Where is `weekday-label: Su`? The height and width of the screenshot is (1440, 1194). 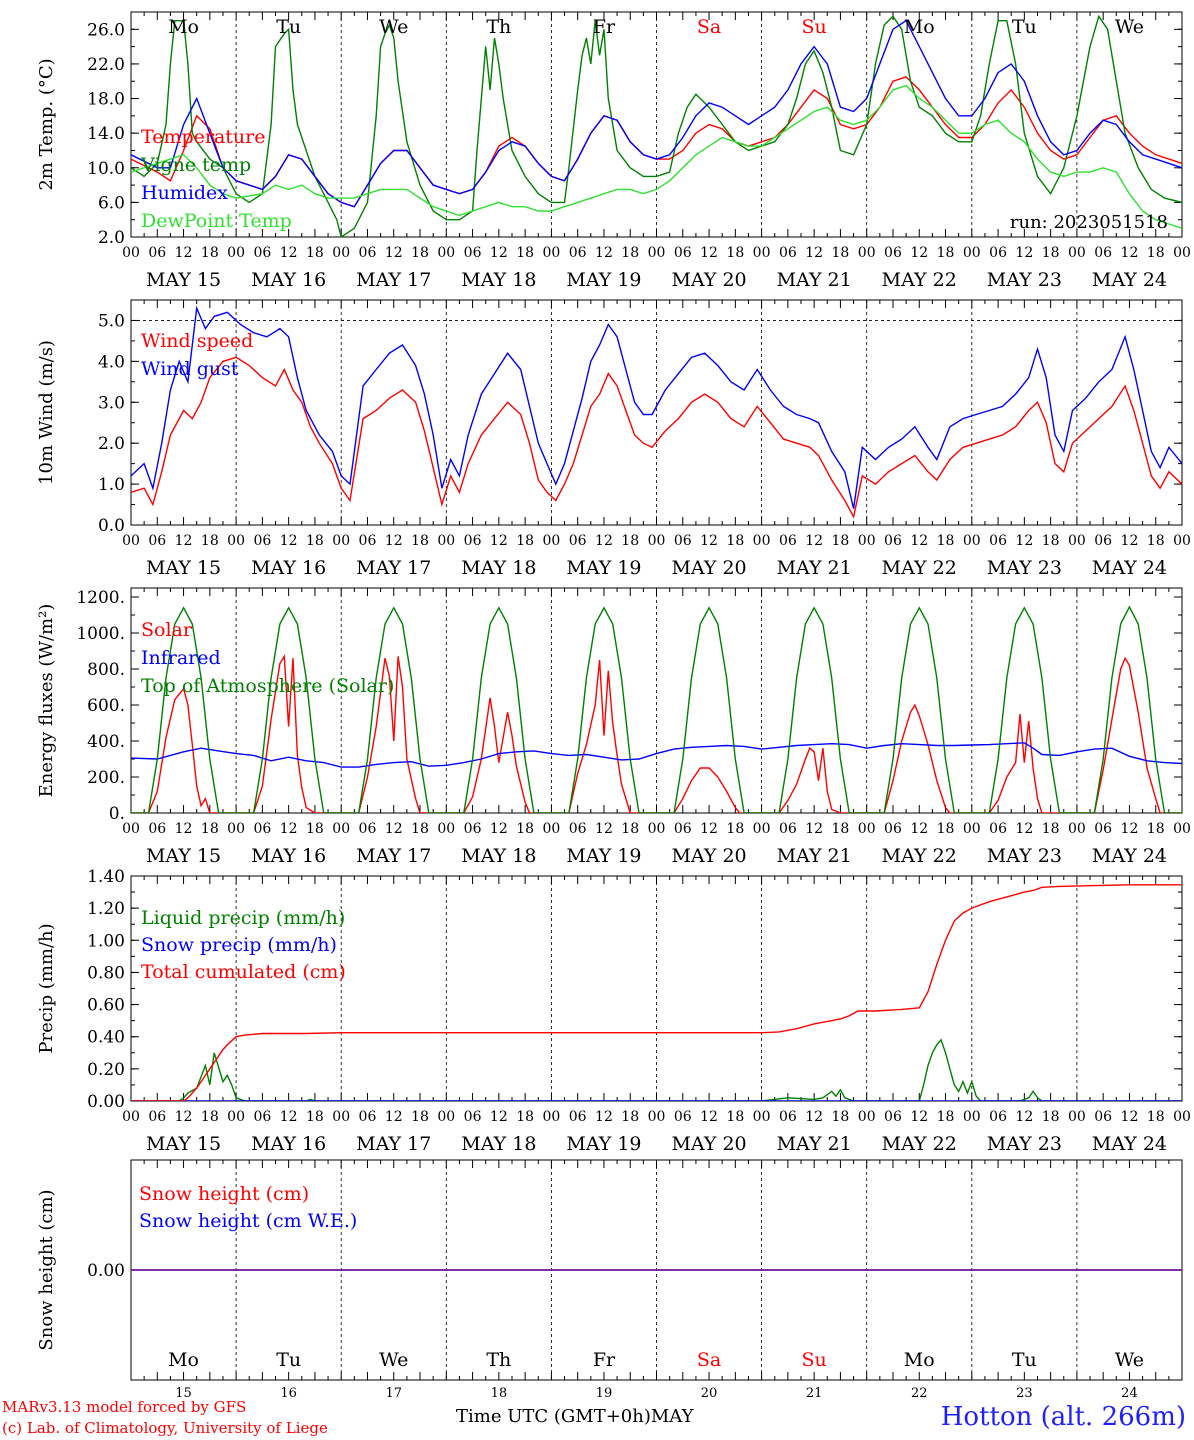 weekday-label: Su is located at coordinates (814, 1360).